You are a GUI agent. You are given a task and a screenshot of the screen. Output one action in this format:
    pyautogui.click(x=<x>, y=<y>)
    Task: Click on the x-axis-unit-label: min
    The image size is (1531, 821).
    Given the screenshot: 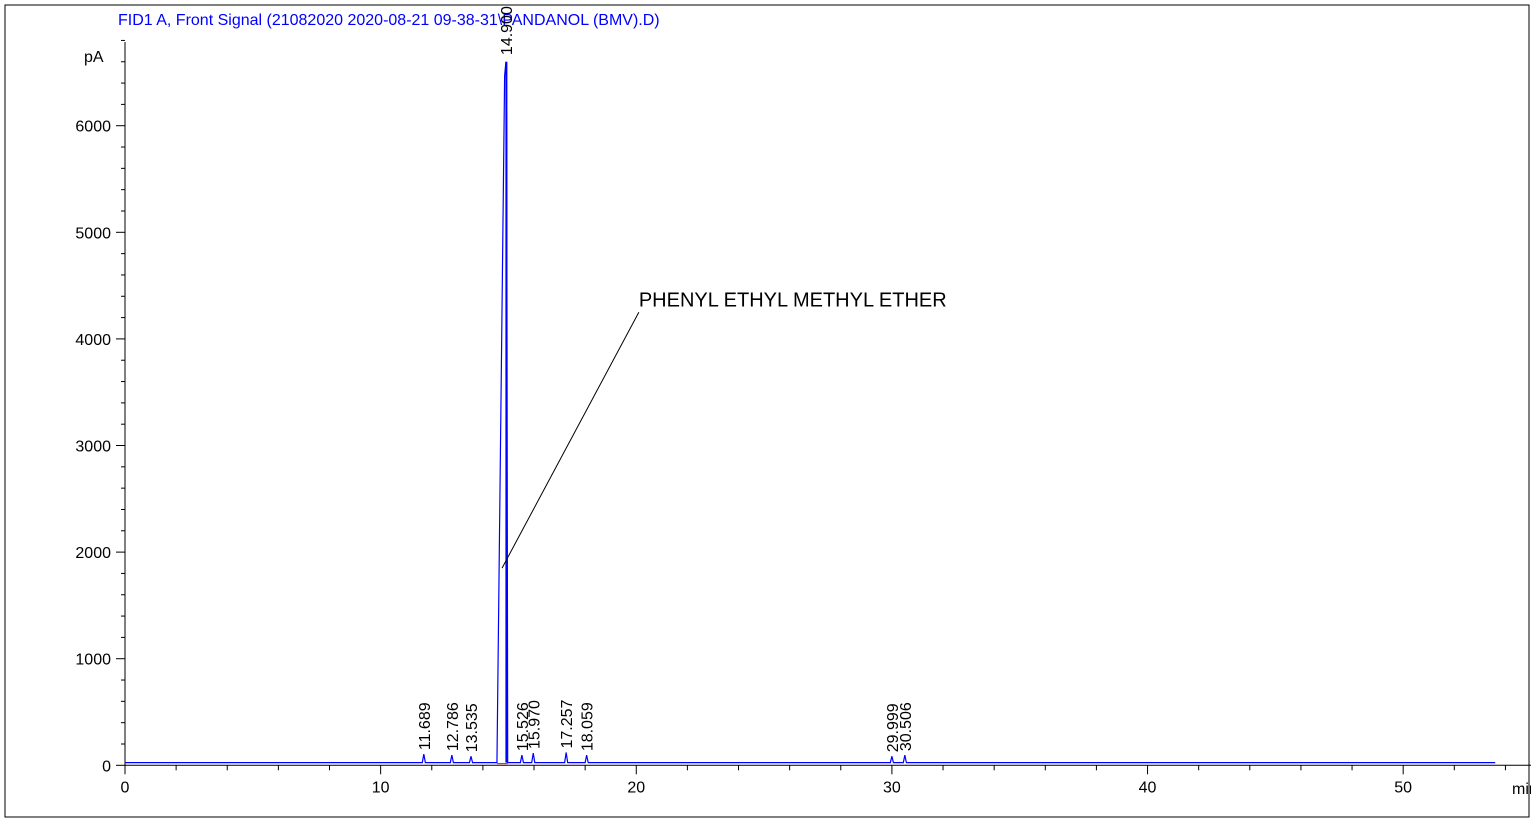 What is the action you would take?
    pyautogui.click(x=1521, y=789)
    